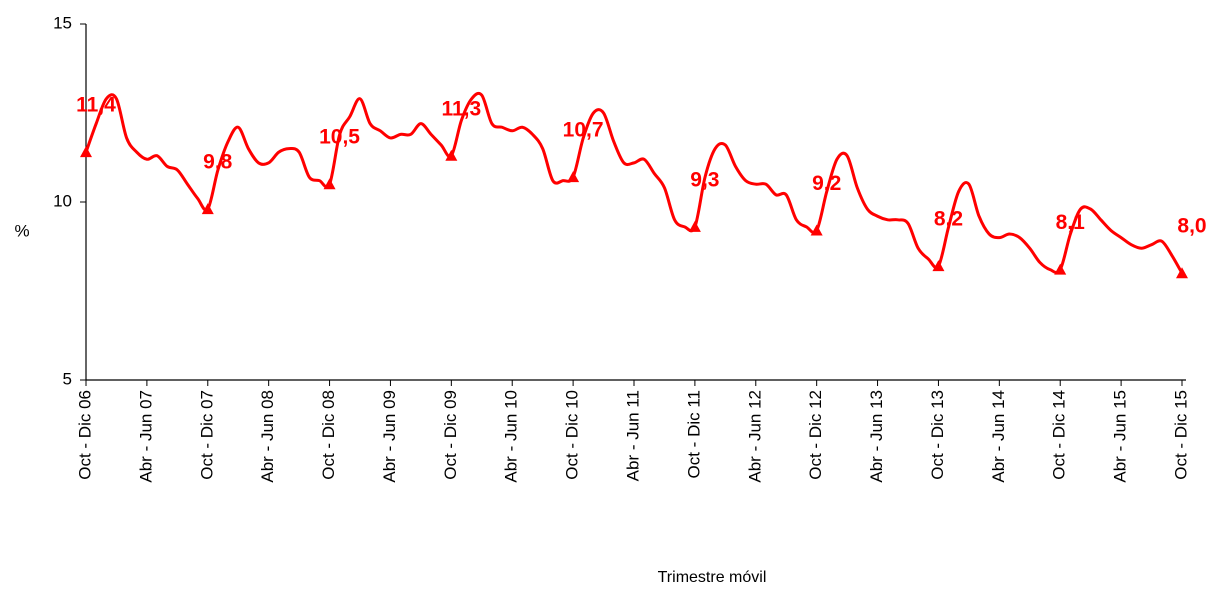  I want to click on y-tick-label: 10, so click(62, 200).